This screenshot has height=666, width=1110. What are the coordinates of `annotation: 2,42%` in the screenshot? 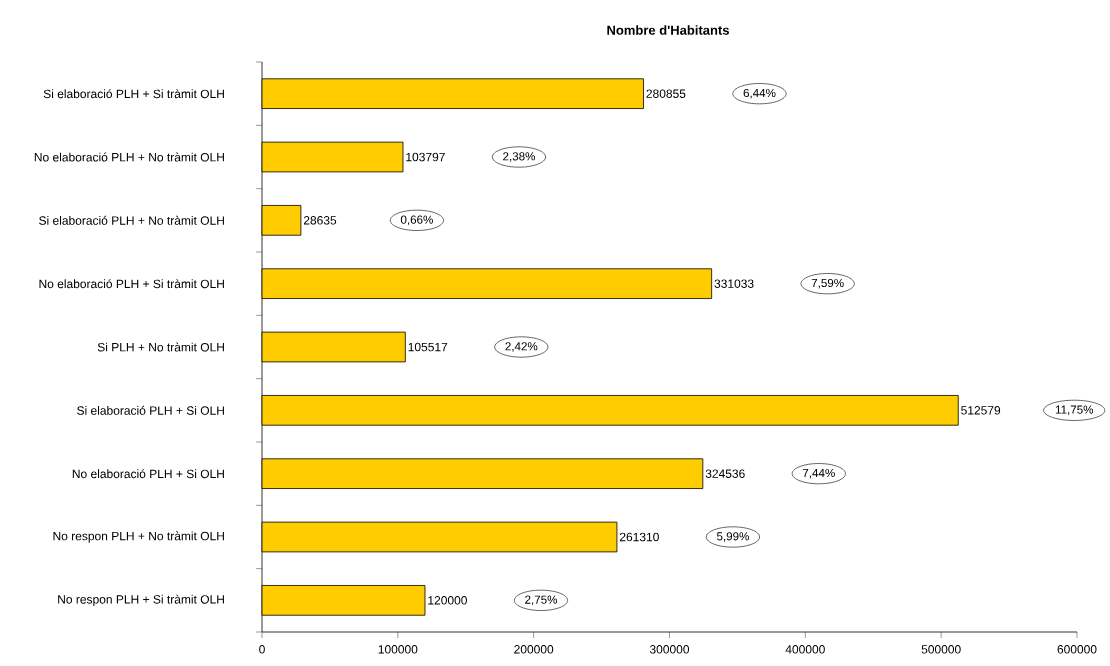 It's located at (521, 347).